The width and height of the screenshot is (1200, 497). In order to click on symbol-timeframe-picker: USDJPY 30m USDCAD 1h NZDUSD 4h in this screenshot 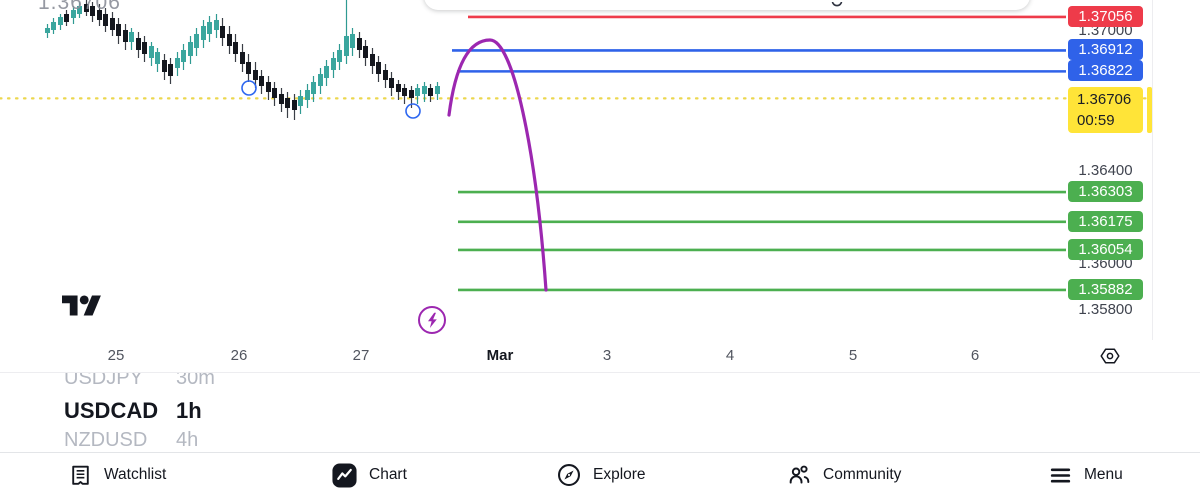, I will do `click(125, 412)`.